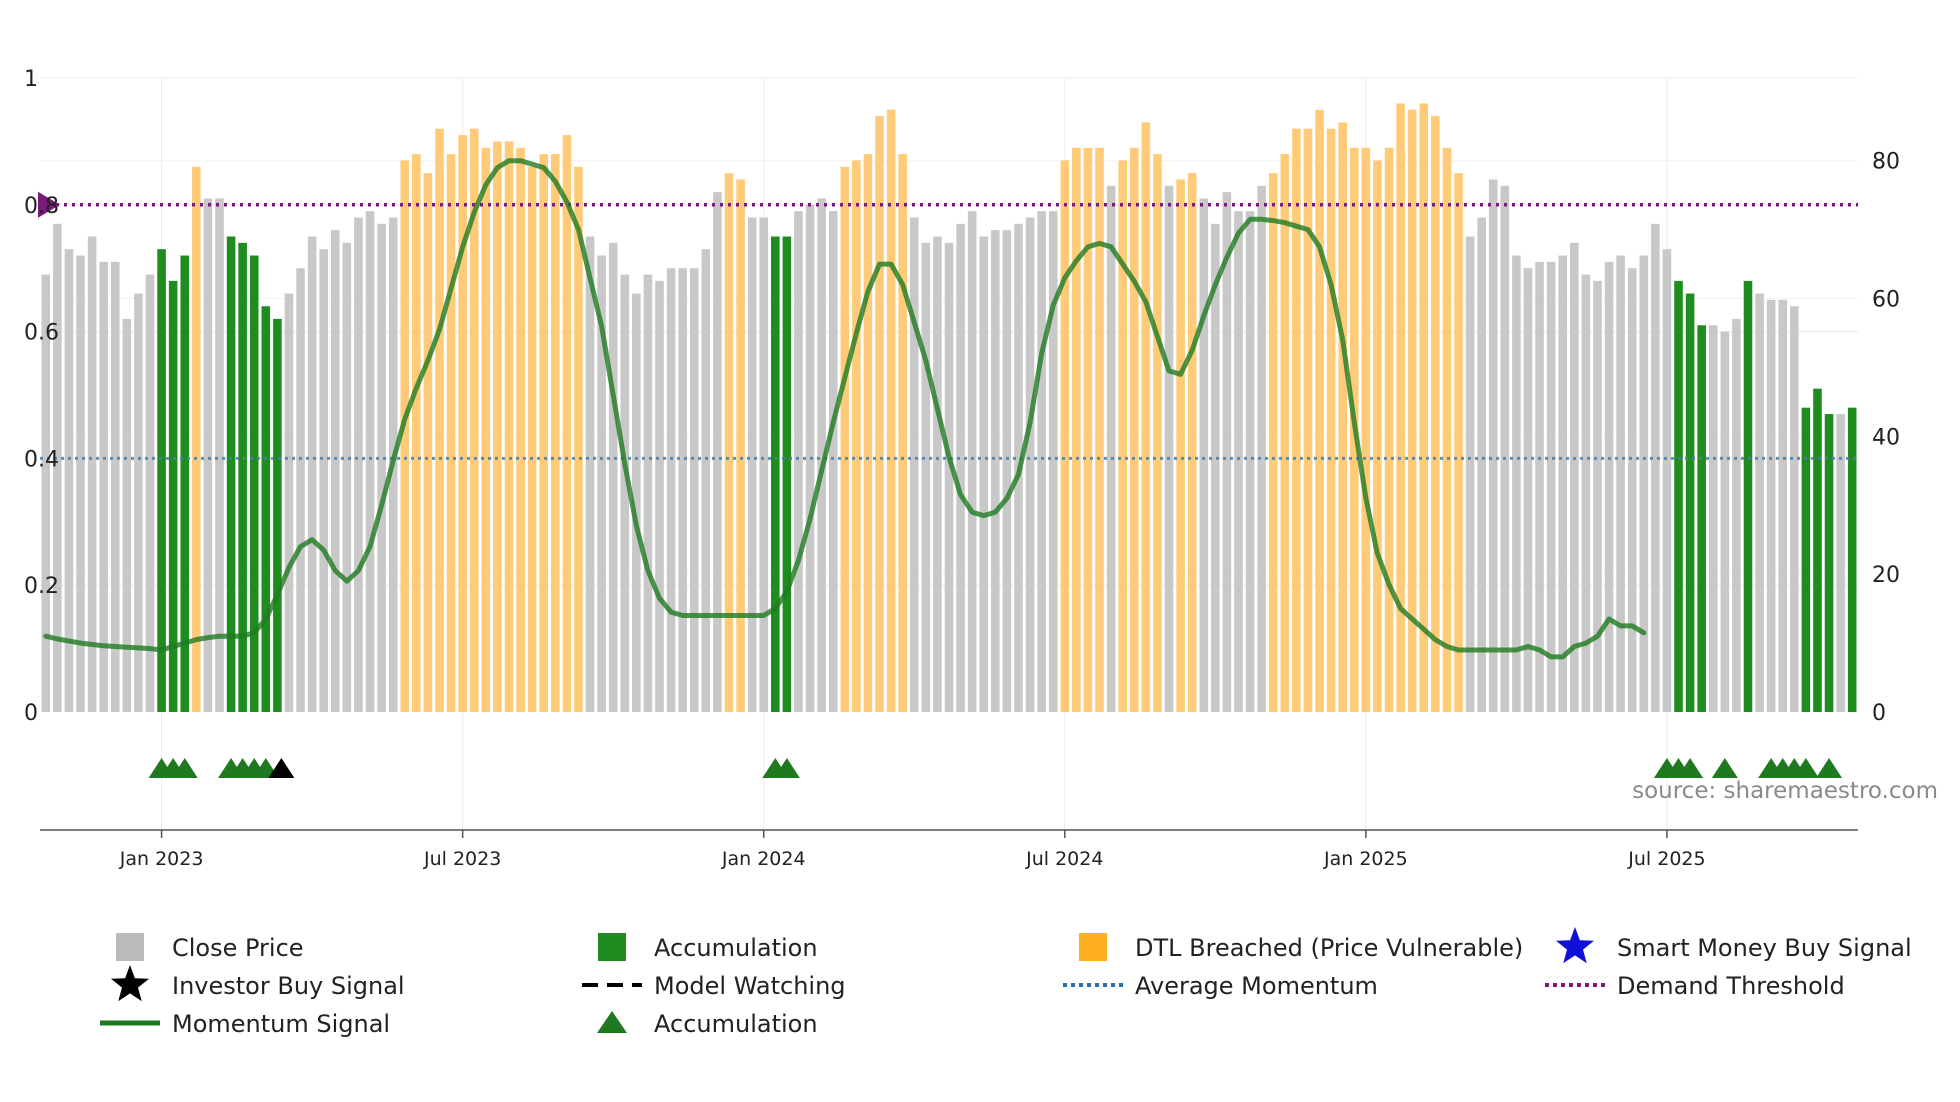 The height and width of the screenshot is (1102, 1960). Describe the element at coordinates (1220, 986) in the screenshot. I see `legend-item: Average Momentum` at that location.